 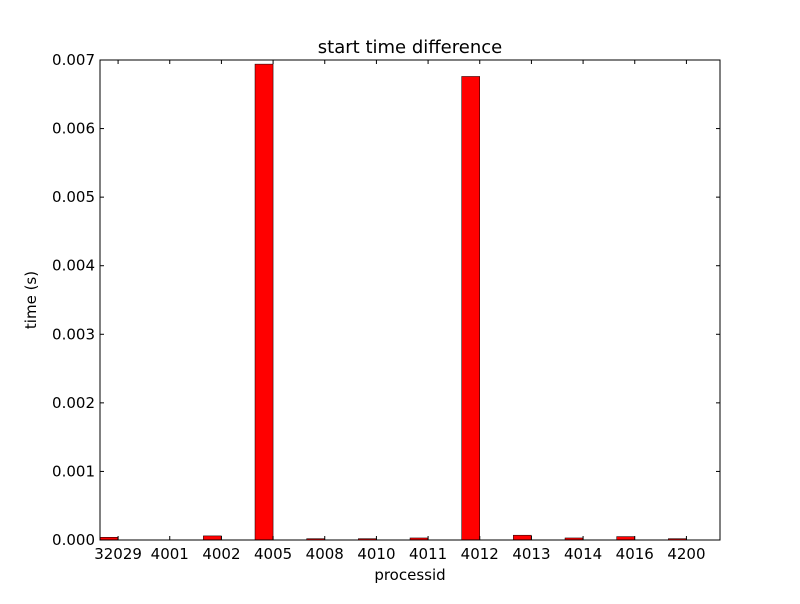 What do you see at coordinates (410, 47) in the screenshot?
I see `chart-title: start time difference` at bounding box center [410, 47].